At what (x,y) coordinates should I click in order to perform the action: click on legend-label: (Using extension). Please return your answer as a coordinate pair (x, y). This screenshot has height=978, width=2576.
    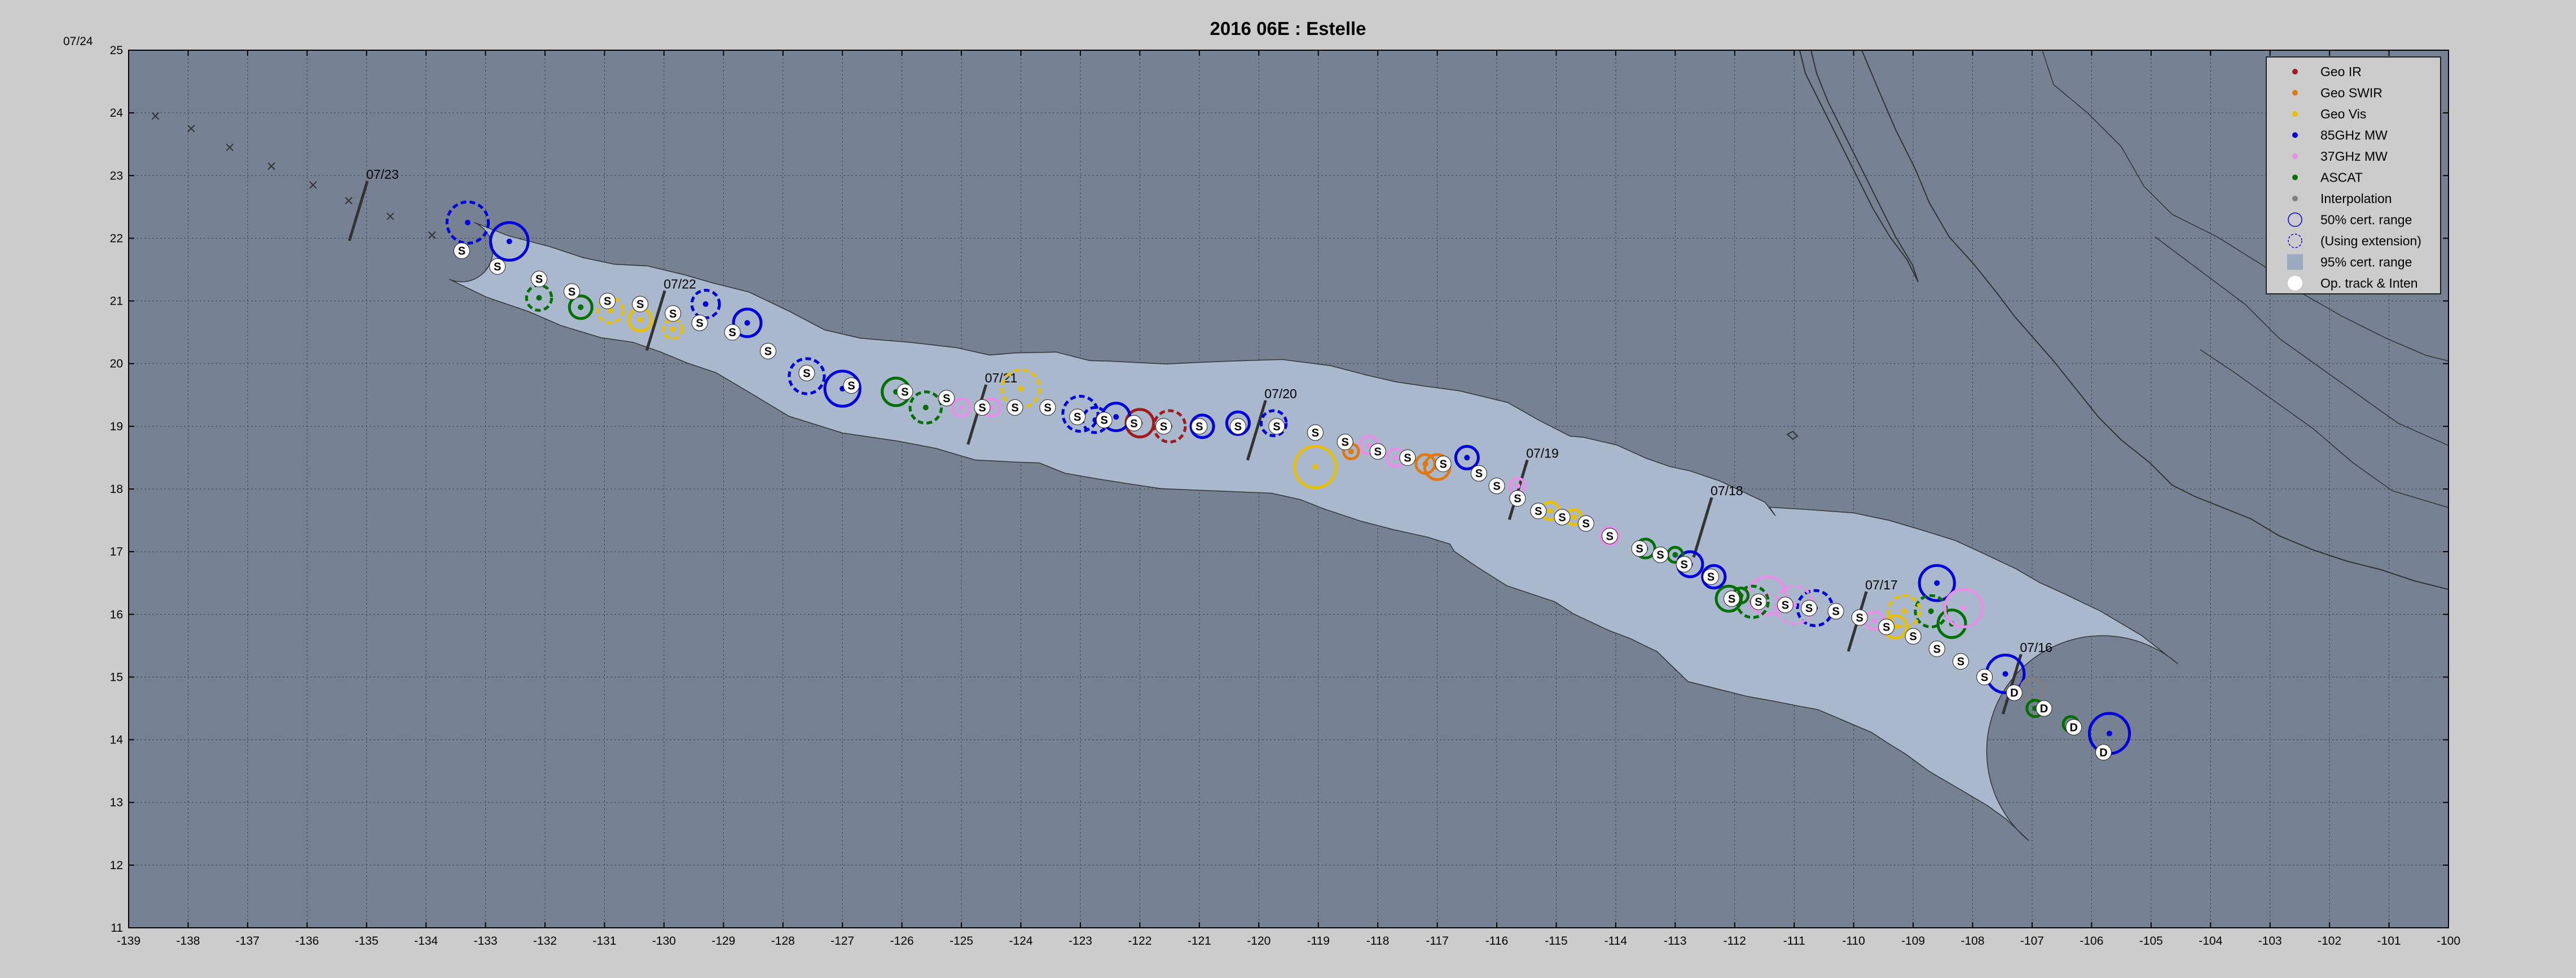
    Looking at the image, I should click on (2370, 241).